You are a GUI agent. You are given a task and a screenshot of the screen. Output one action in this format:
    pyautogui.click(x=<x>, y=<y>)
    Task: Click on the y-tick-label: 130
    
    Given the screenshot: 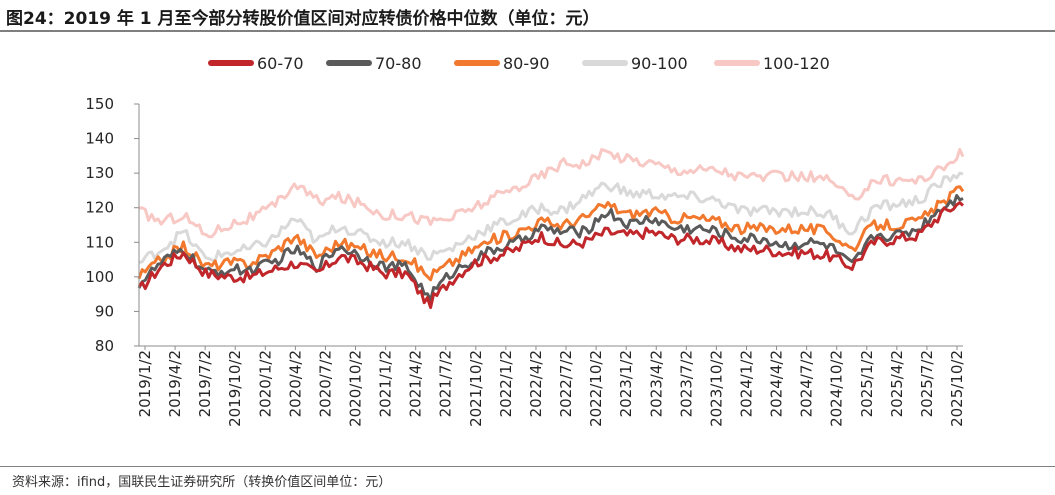 What is the action you would take?
    pyautogui.click(x=99, y=173)
    